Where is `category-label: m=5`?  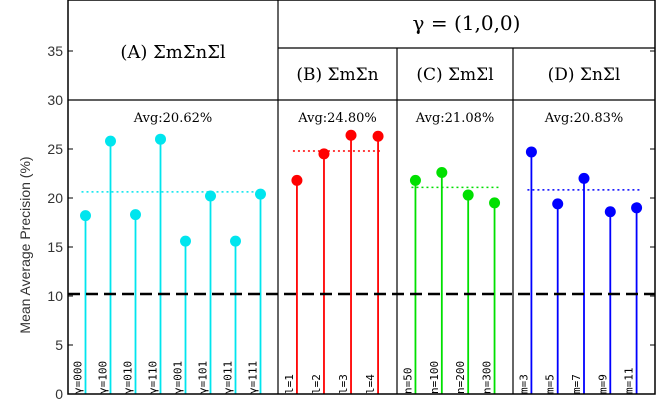
category-label: m=5 is located at coordinates (550, 384).